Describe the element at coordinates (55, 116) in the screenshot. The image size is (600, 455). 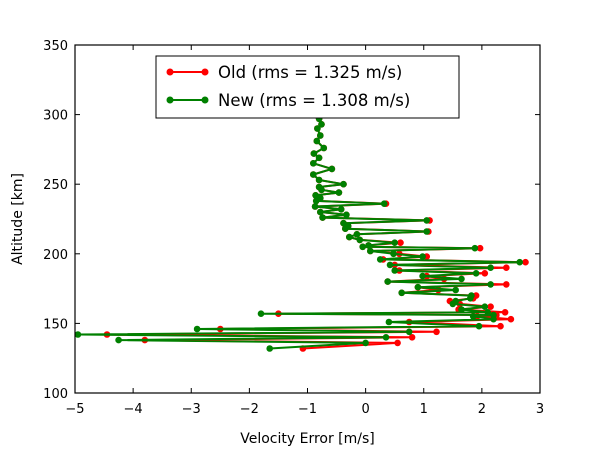
I see `y-tick-label: 300` at that location.